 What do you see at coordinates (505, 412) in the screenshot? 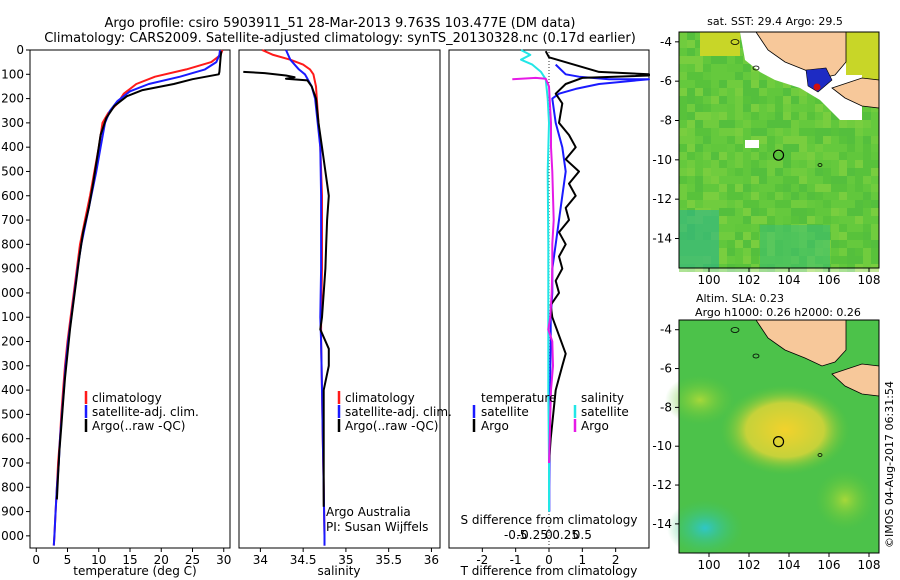
I see `legend-label-t-satellite: satellite` at bounding box center [505, 412].